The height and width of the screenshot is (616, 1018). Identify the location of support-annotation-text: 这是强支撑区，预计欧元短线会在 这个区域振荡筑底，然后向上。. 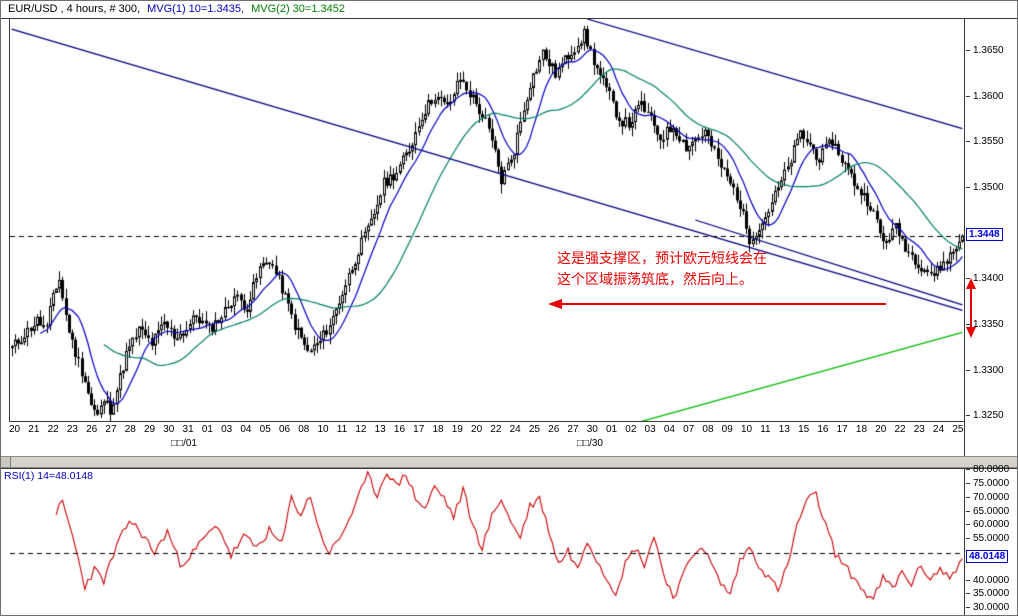
(662, 269).